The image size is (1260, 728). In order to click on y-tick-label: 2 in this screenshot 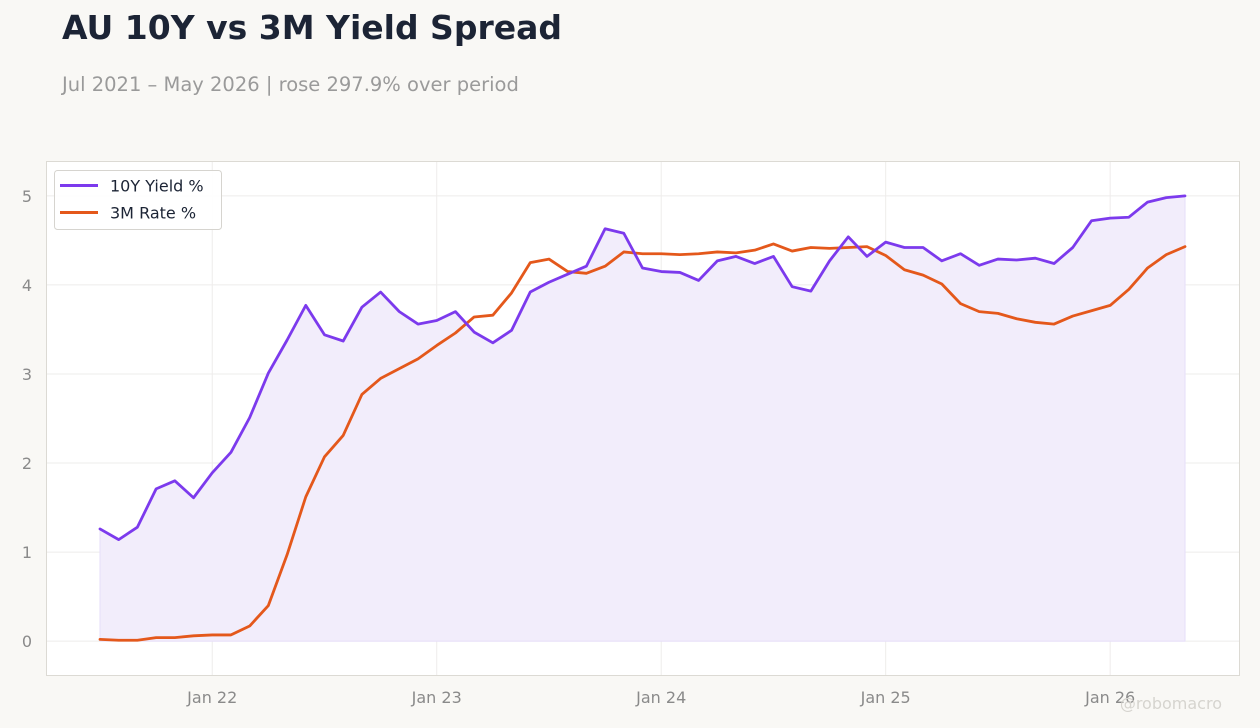, I will do `click(27, 463)`.